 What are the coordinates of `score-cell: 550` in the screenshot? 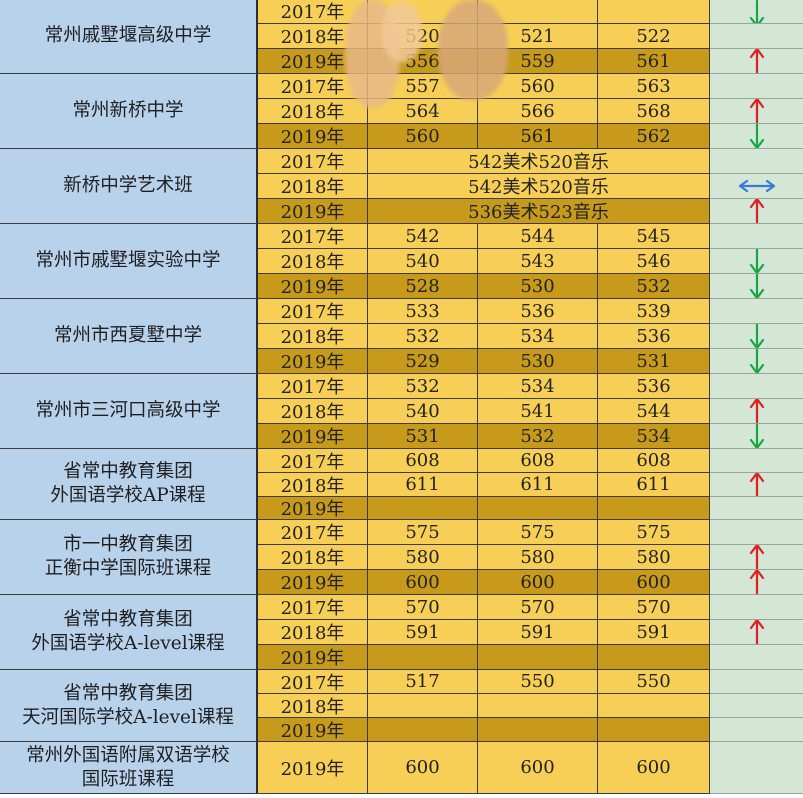 It's located at (654, 682).